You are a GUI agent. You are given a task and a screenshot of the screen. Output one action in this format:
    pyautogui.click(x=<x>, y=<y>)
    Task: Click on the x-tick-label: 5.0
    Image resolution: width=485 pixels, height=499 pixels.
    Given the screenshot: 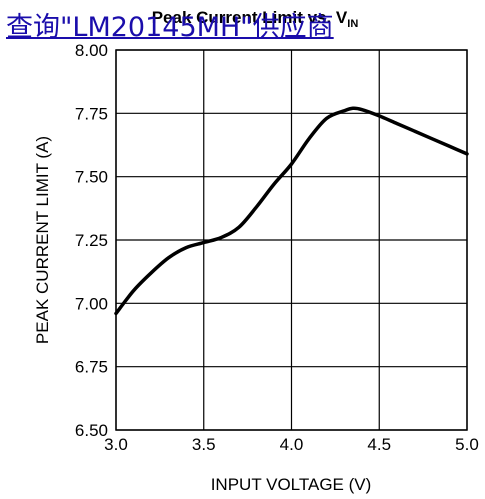 What is the action you would take?
    pyautogui.click(x=467, y=444)
    